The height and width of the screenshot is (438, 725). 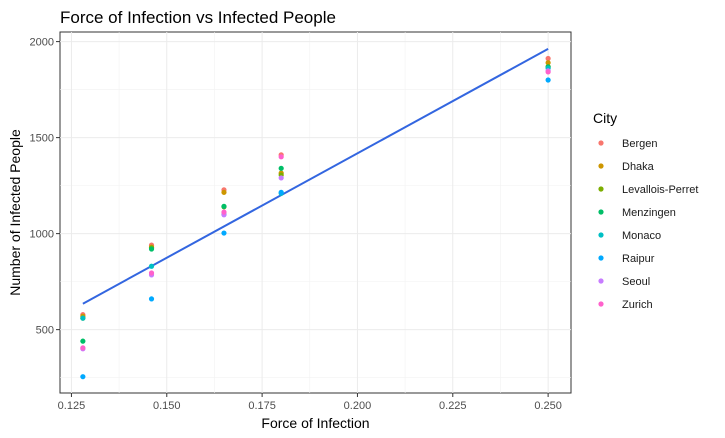 What do you see at coordinates (262, 406) in the screenshot?
I see `x-tick-label: 0.175` at bounding box center [262, 406].